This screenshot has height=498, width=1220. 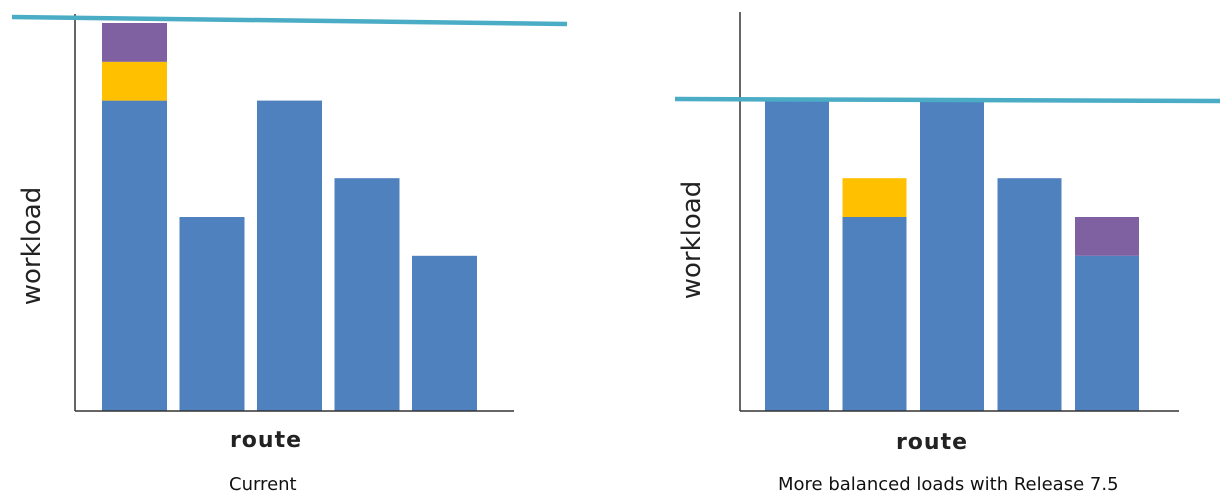 What do you see at coordinates (263, 484) in the screenshot?
I see `chart-caption-current: Current` at bounding box center [263, 484].